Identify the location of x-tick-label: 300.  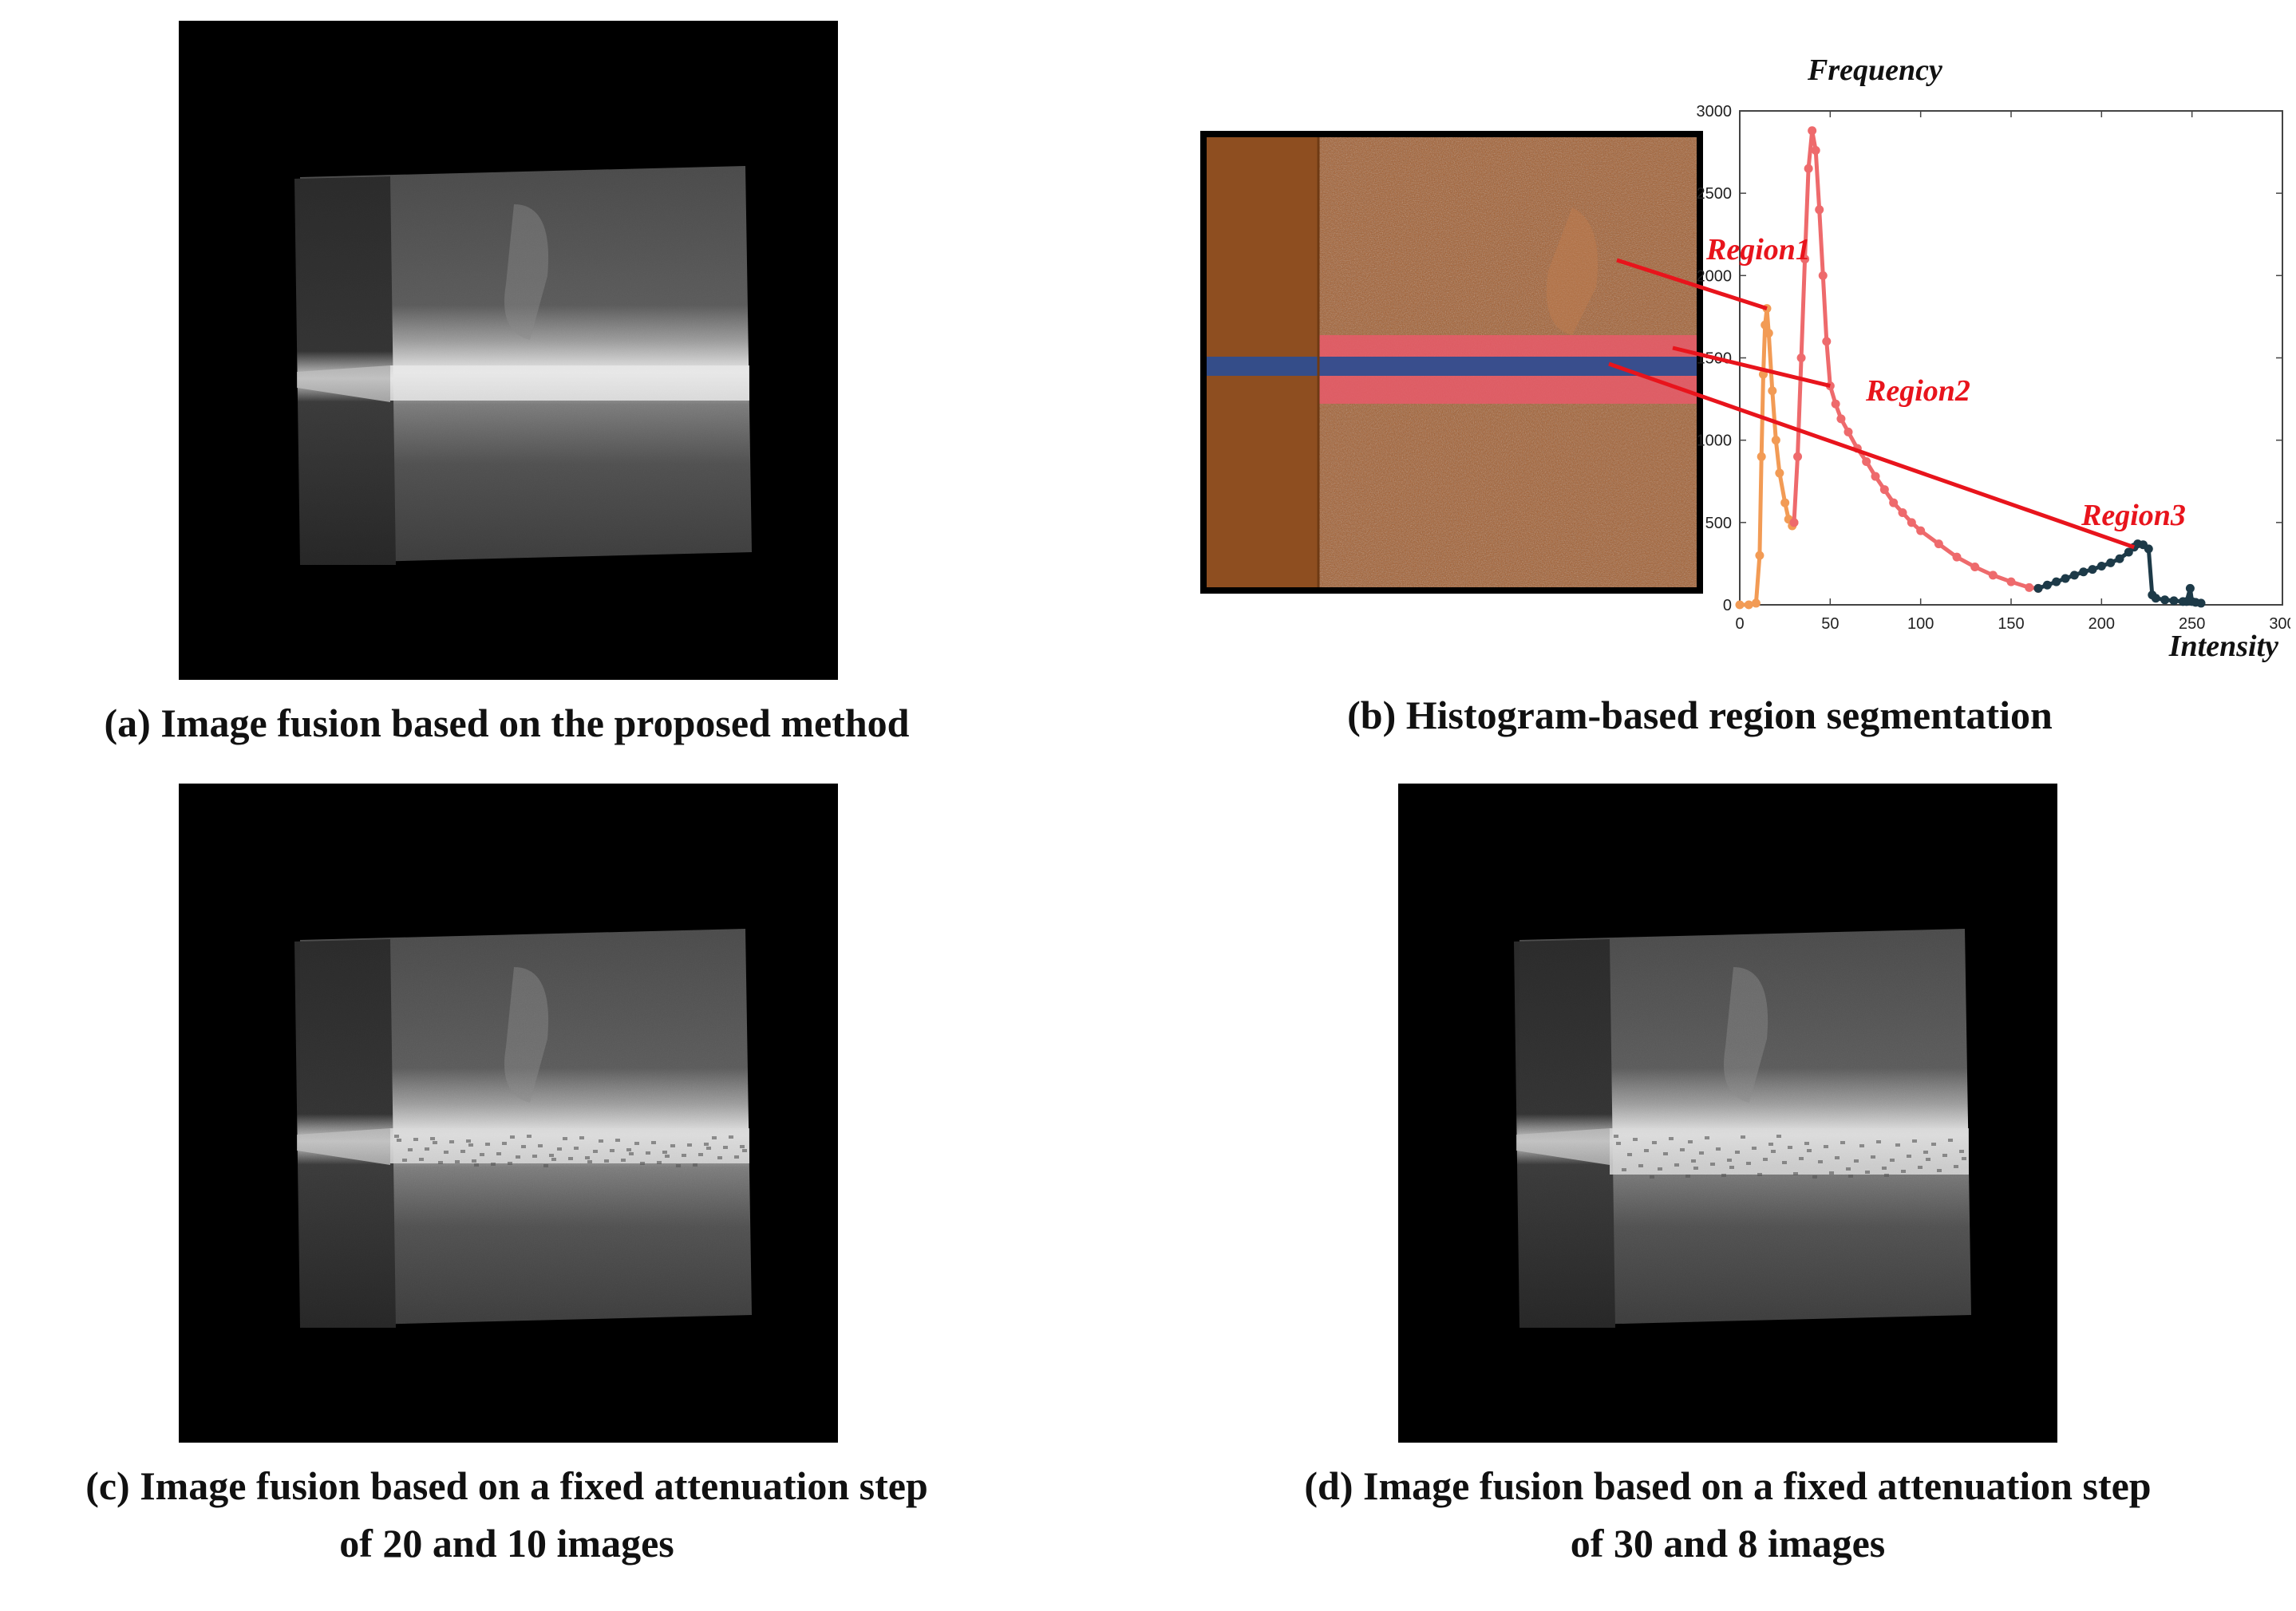
(2279, 624).